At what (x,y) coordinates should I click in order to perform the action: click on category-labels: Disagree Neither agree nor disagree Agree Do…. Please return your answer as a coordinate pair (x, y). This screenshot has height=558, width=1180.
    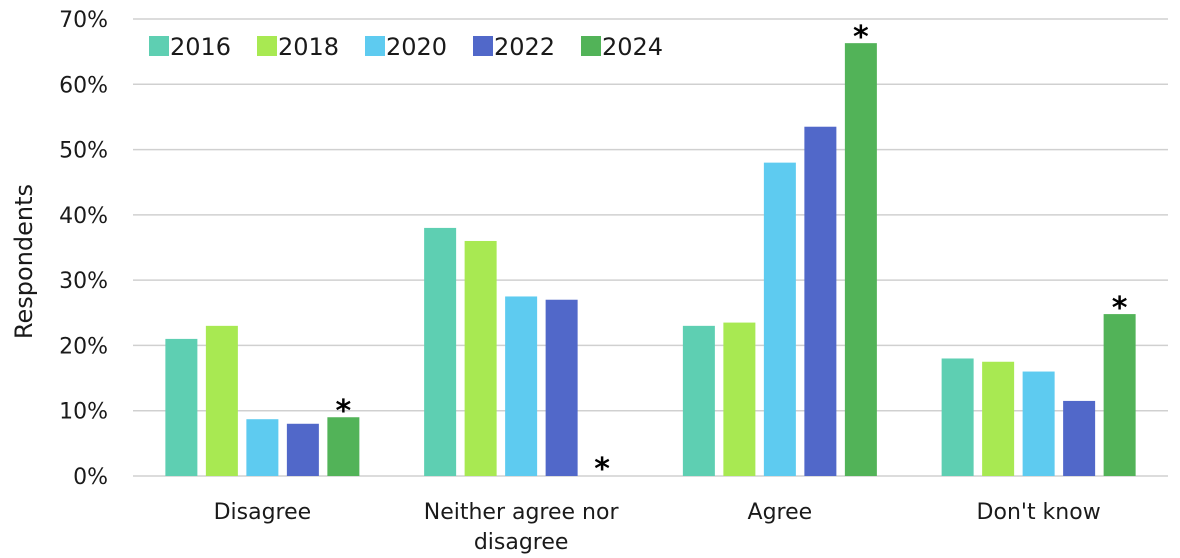
    Looking at the image, I should click on (657, 527).